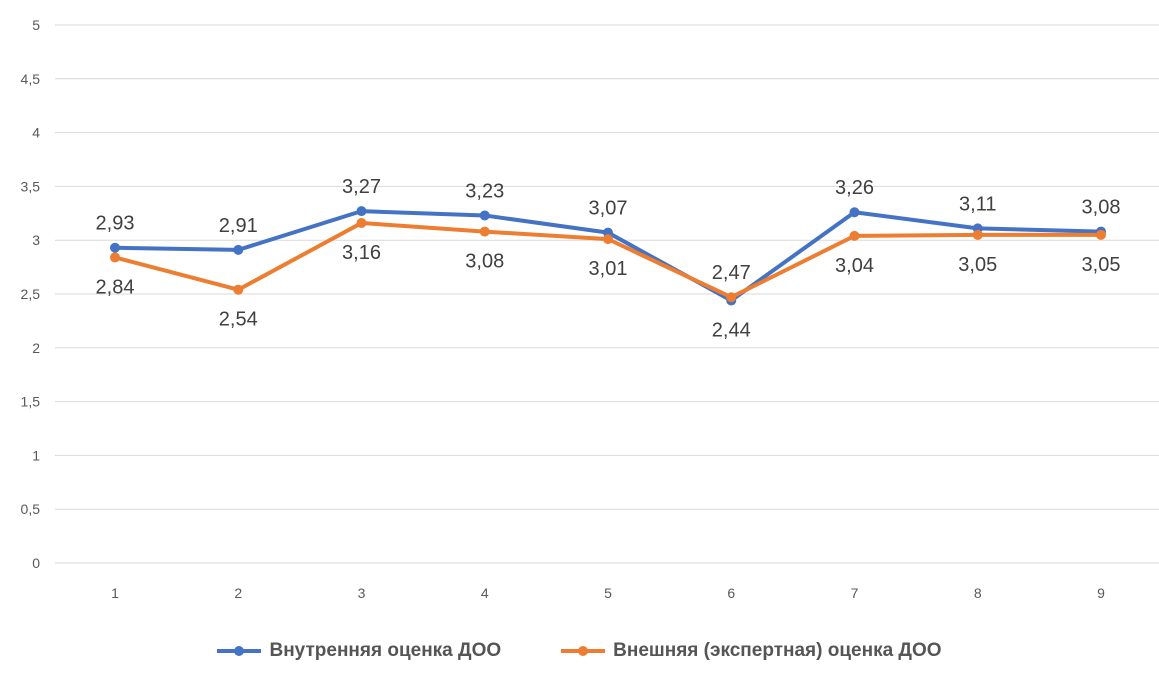 This screenshot has width=1159, height=675. I want to click on y-tick-label: 5, so click(36, 25).